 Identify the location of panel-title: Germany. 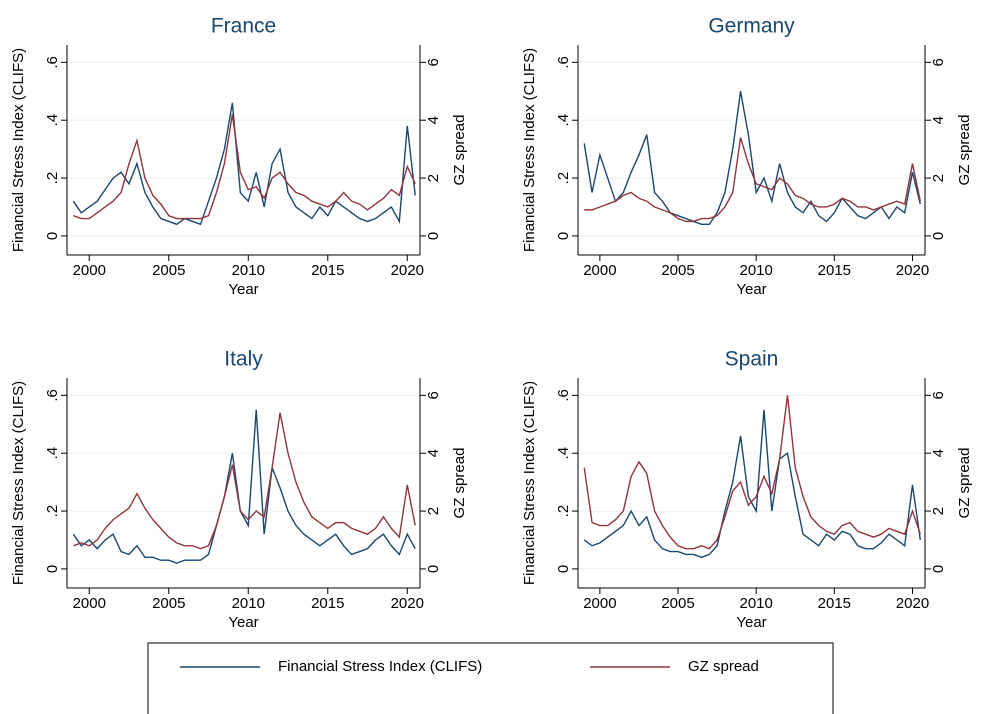
(751, 26).